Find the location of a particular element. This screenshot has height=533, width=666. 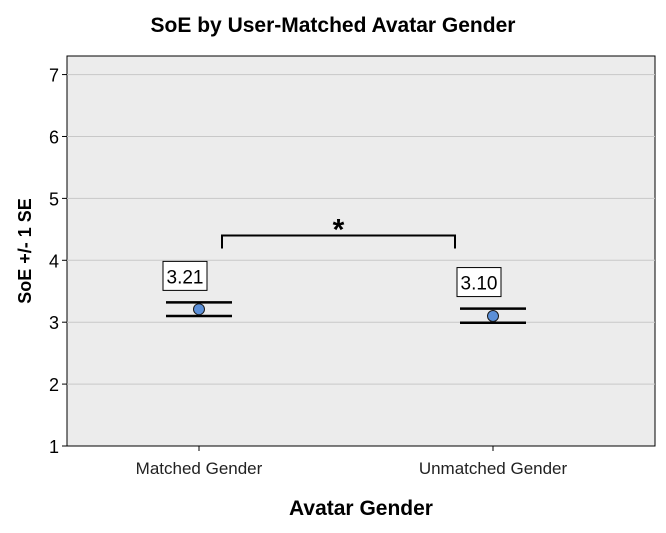

significance-marker: * is located at coordinates (339, 230).